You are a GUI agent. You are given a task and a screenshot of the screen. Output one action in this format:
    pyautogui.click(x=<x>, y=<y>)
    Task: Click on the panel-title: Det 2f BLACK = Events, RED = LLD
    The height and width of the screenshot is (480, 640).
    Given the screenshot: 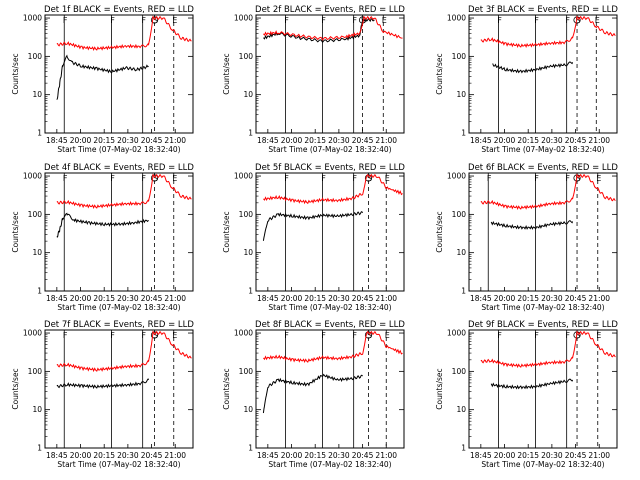 What is the action you would take?
    pyautogui.click(x=330, y=10)
    